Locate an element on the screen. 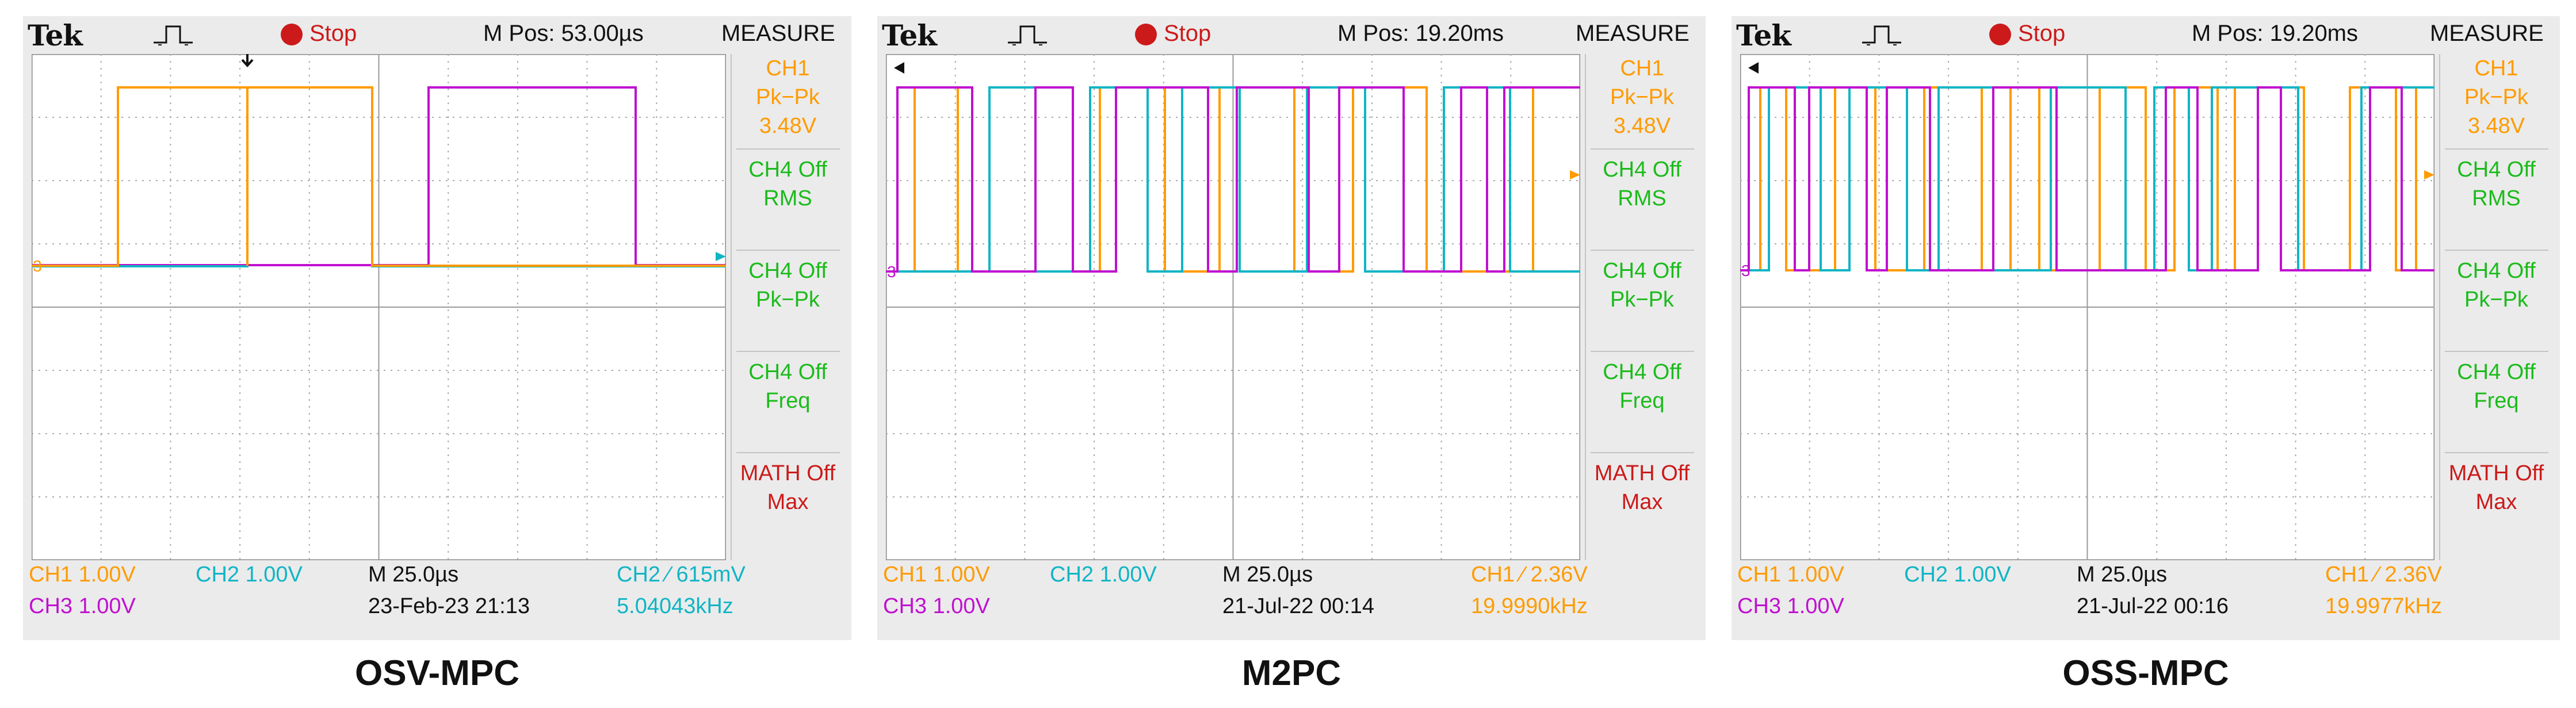  trigger-frequency: 19.9977kHz is located at coordinates (2383, 606).